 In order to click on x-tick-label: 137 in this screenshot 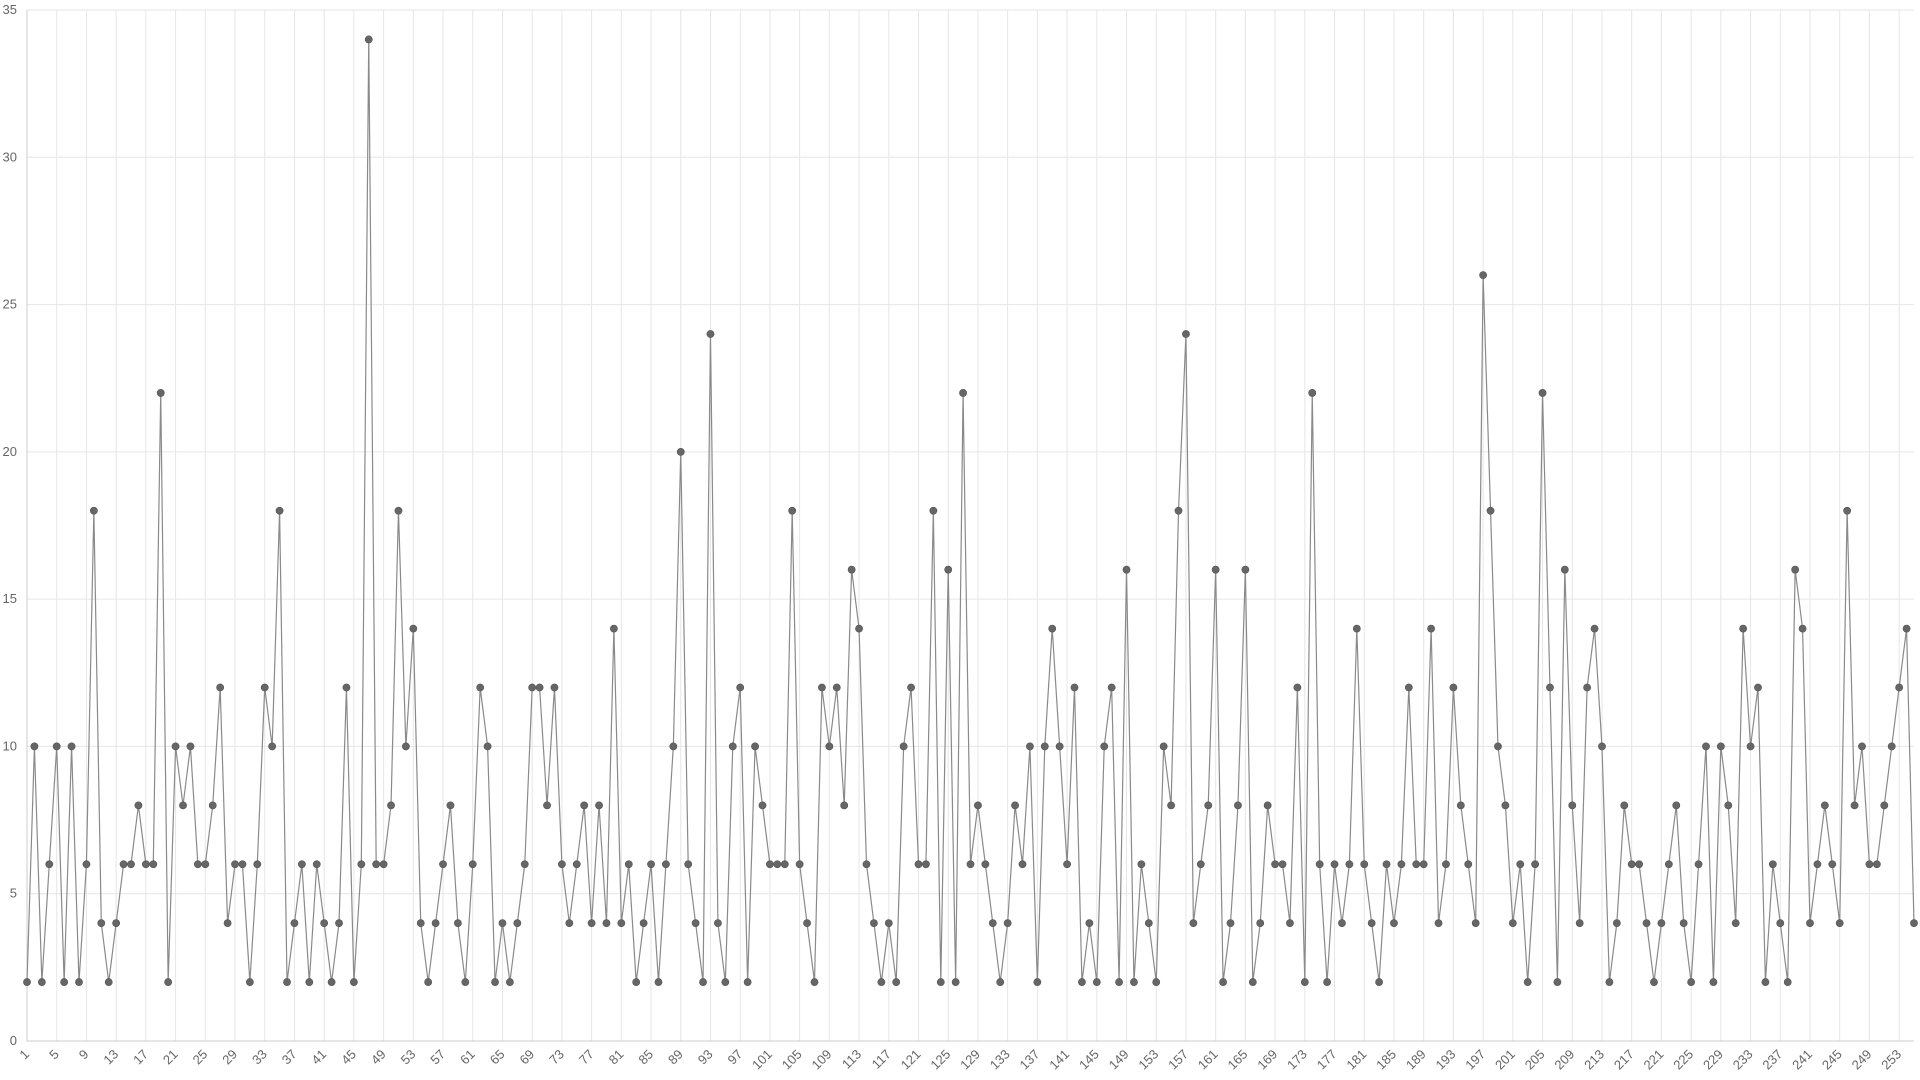, I will do `click(1030, 1060)`.